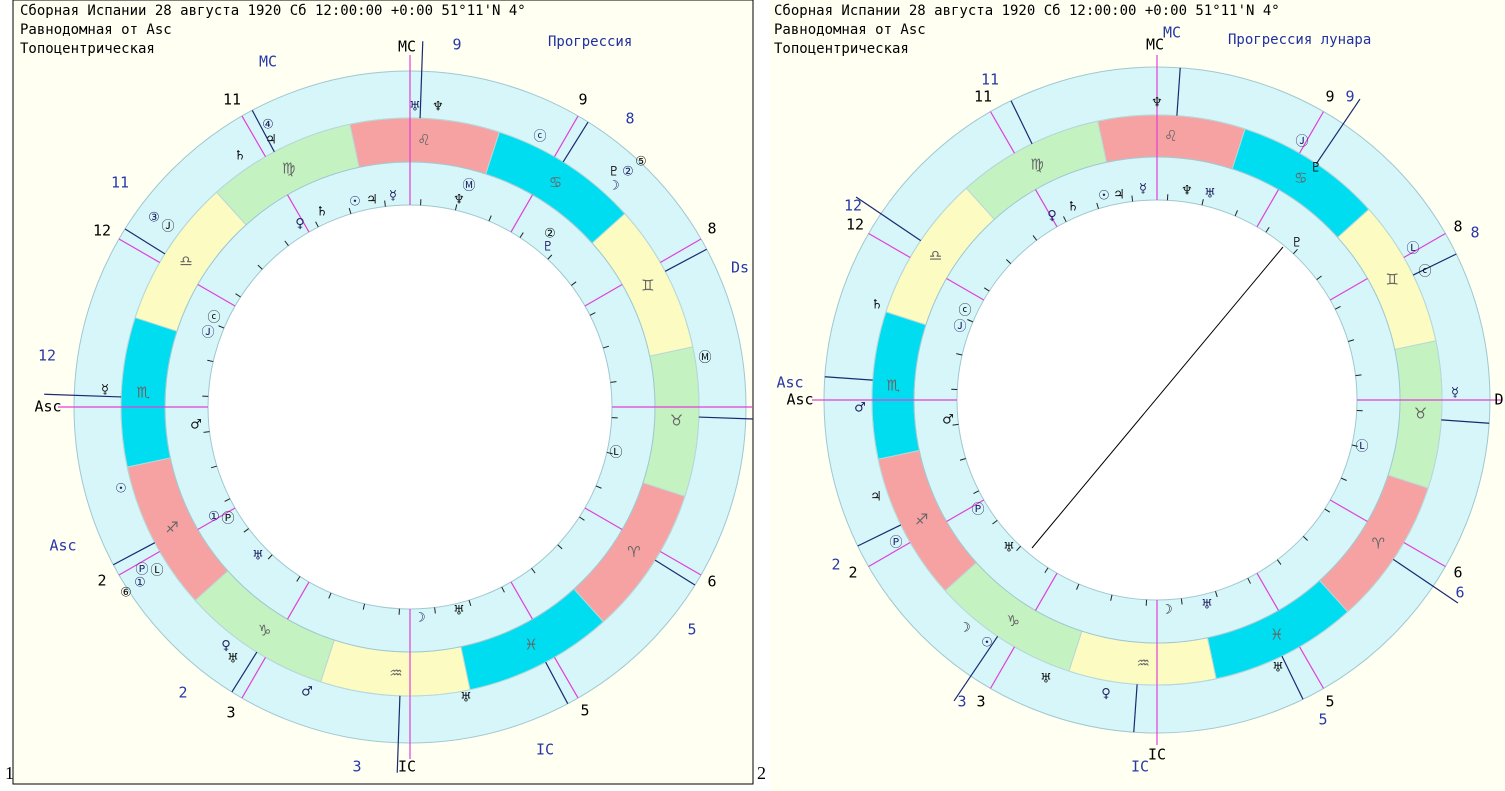 Image resolution: width=1505 pixels, height=791 pixels. I want to click on panel-number: 2, so click(761, 773).